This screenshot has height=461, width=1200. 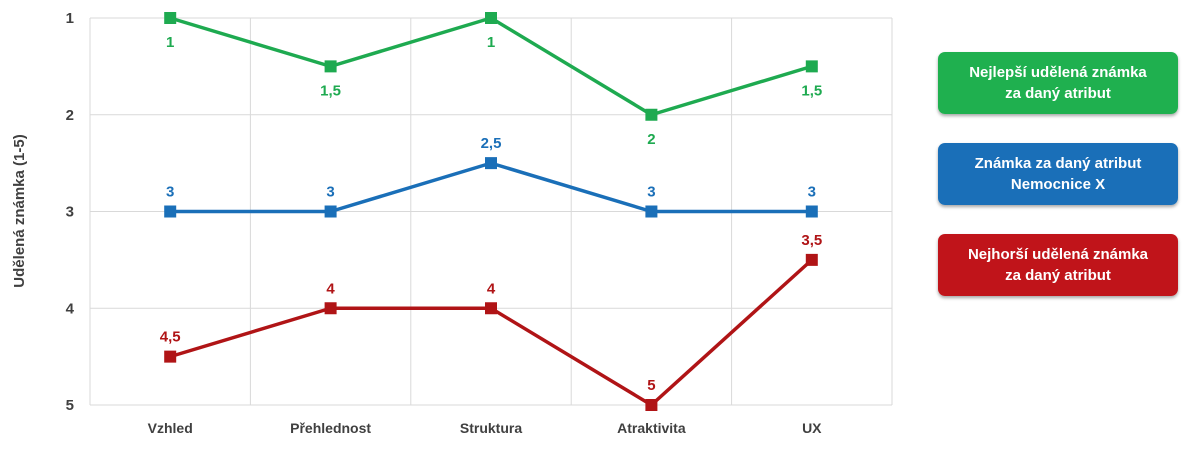 I want to click on y-tick-label: 5, so click(x=70, y=405).